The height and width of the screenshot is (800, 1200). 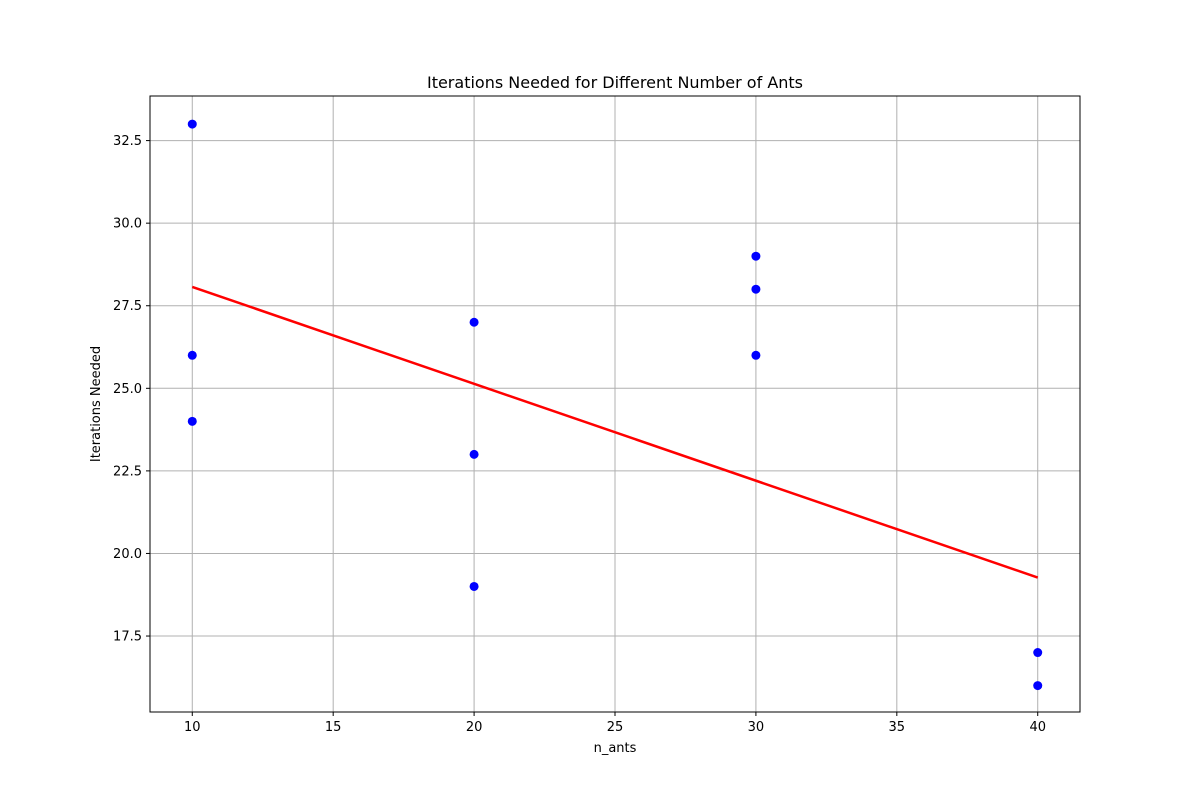 What do you see at coordinates (333, 727) in the screenshot?
I see `x-tick-label: 15` at bounding box center [333, 727].